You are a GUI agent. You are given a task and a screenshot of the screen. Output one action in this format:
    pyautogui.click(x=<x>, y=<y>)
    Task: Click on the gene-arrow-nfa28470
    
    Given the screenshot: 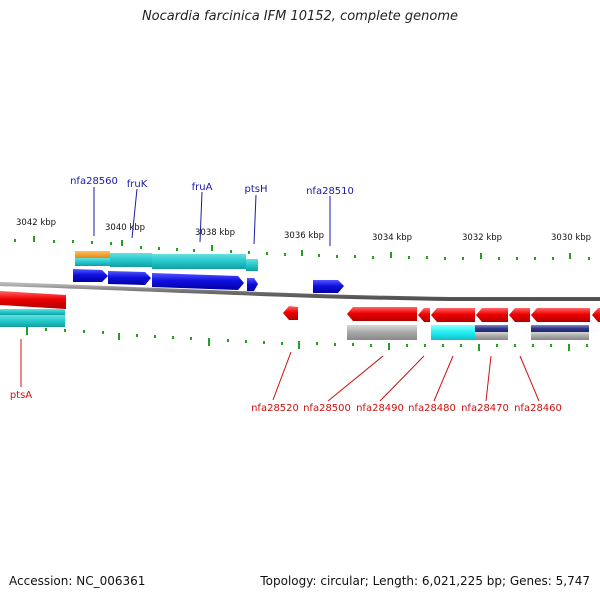 What is the action you would take?
    pyautogui.click(x=492, y=315)
    